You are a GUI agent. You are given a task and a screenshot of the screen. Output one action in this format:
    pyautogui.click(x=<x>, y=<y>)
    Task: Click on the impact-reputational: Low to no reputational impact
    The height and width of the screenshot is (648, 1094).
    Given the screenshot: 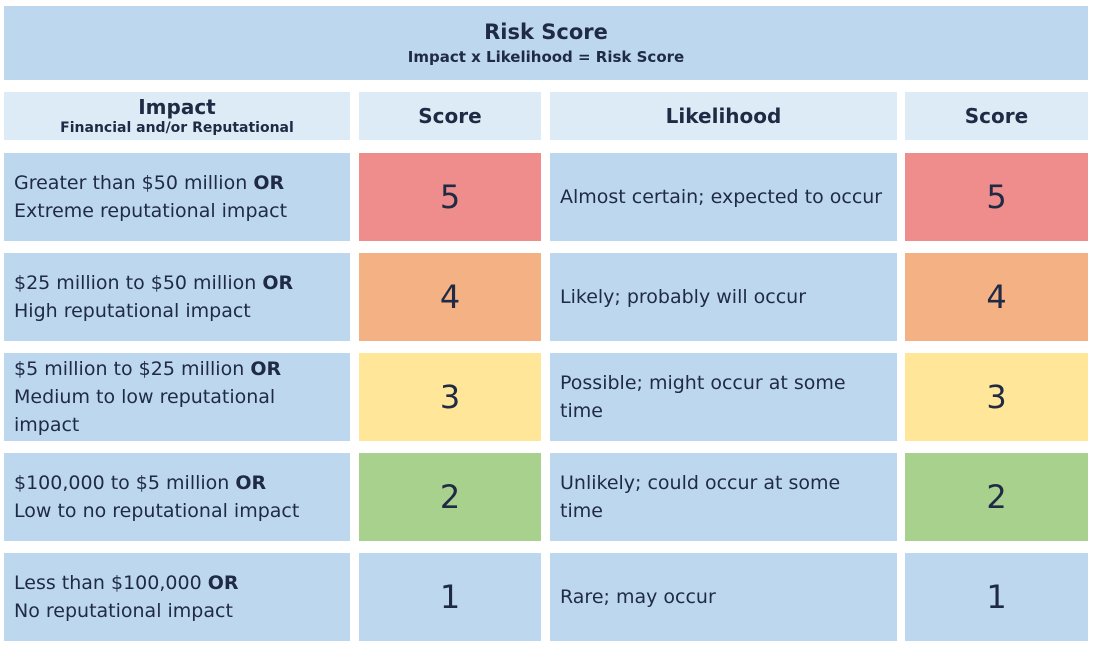 What is the action you would take?
    pyautogui.click(x=157, y=511)
    